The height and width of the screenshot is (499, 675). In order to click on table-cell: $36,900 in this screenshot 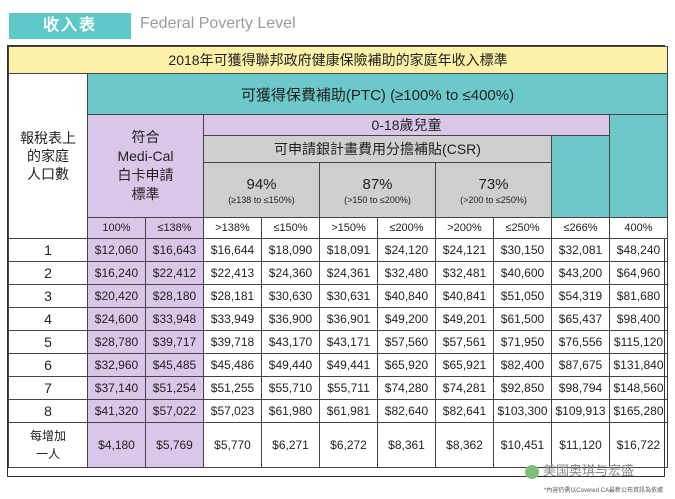, I will do `click(290, 319)`.